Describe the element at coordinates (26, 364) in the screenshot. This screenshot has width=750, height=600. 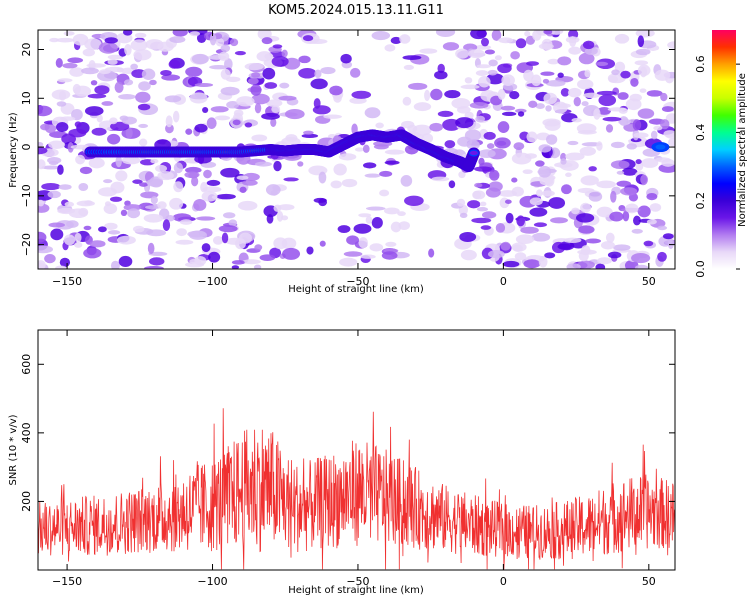
I see `y-tick-label: 600` at that location.